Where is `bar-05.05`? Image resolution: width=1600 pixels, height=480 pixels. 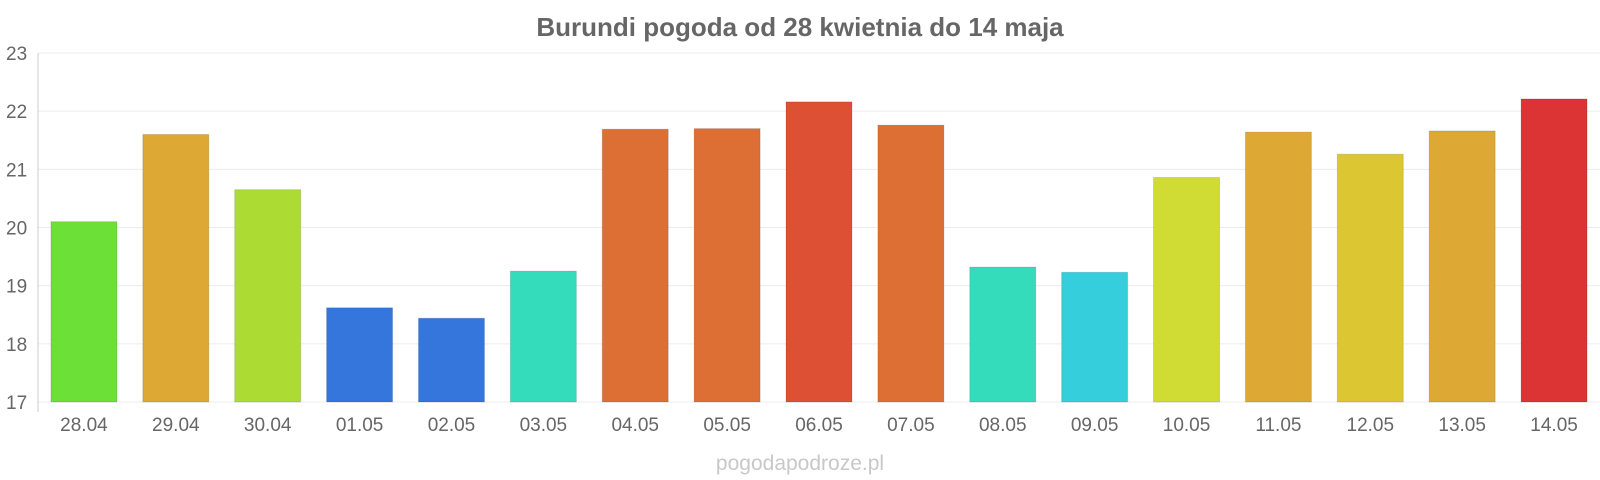
bar-05.05 is located at coordinates (727, 265).